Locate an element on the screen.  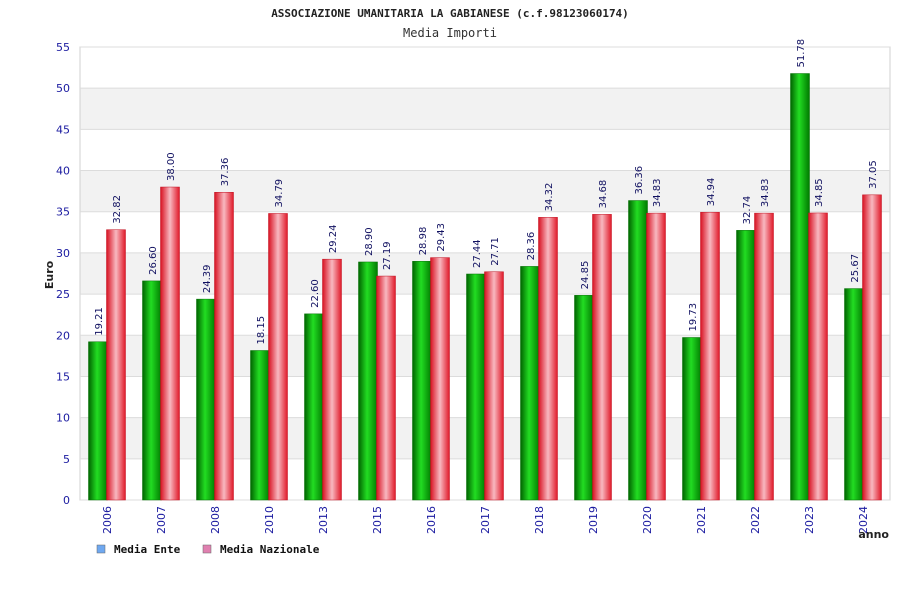
bar-ente-2019 is located at coordinates (584, 398).